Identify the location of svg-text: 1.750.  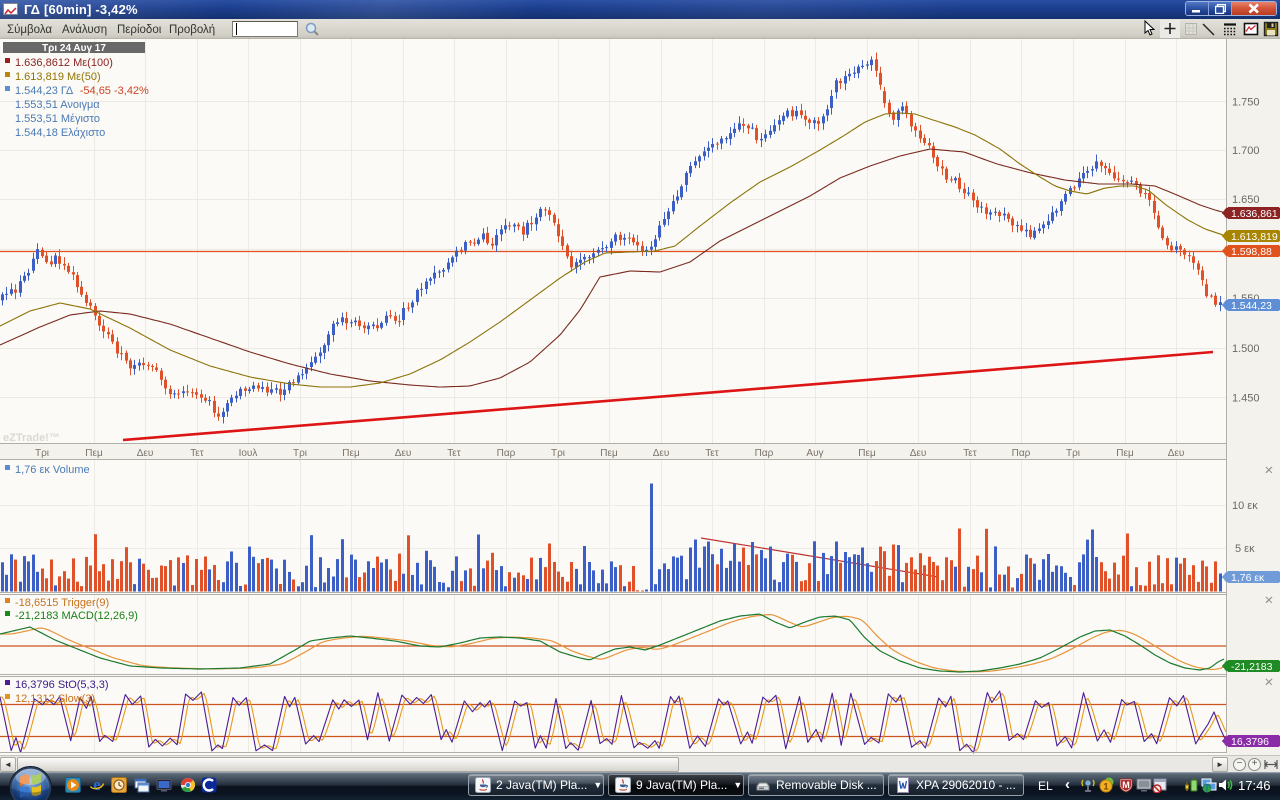
(1246, 103).